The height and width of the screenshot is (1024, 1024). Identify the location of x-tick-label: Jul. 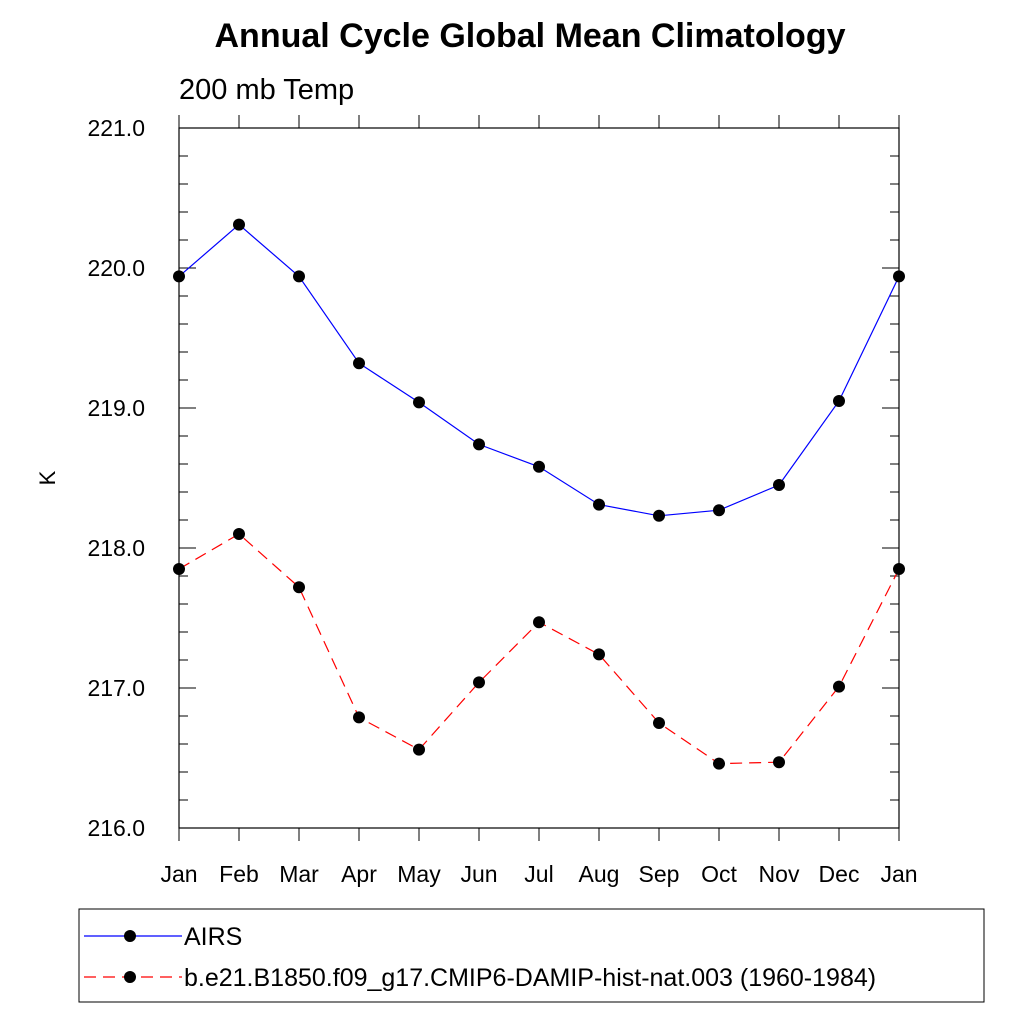
(538, 874).